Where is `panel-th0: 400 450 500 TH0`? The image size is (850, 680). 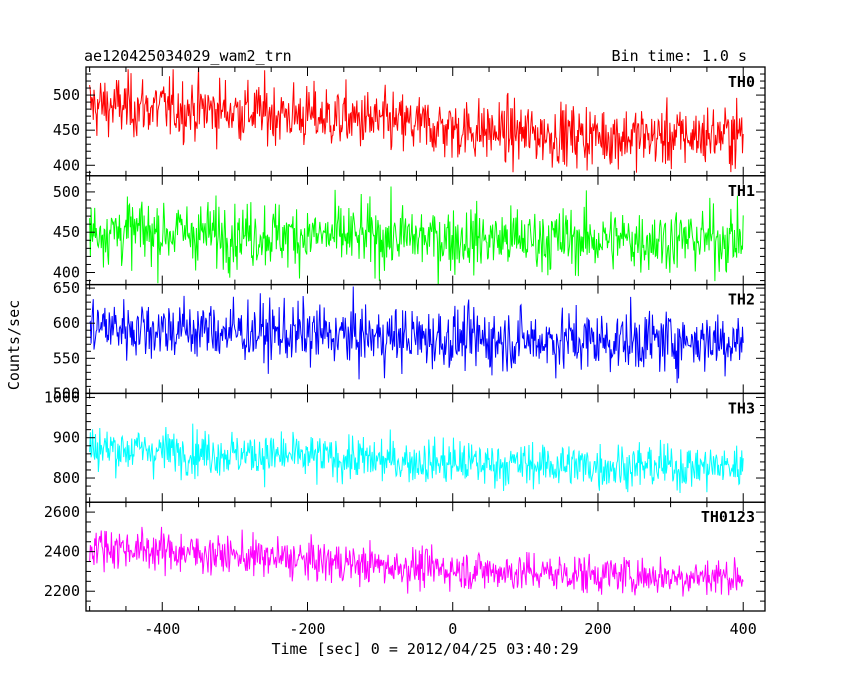 panel-th0: 400 450 500 TH0 is located at coordinates (409, 121).